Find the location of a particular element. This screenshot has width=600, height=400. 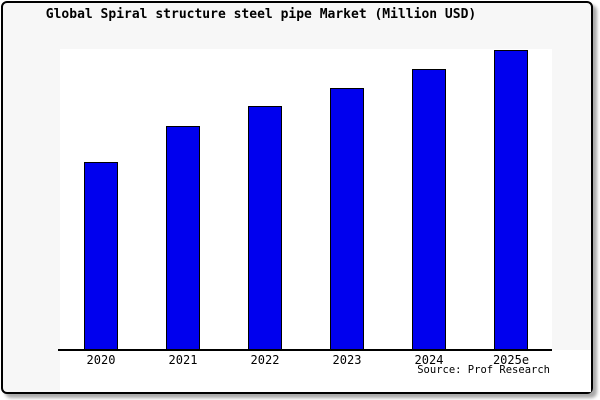

x-tick-label-2021: 2021 is located at coordinates (183, 360).